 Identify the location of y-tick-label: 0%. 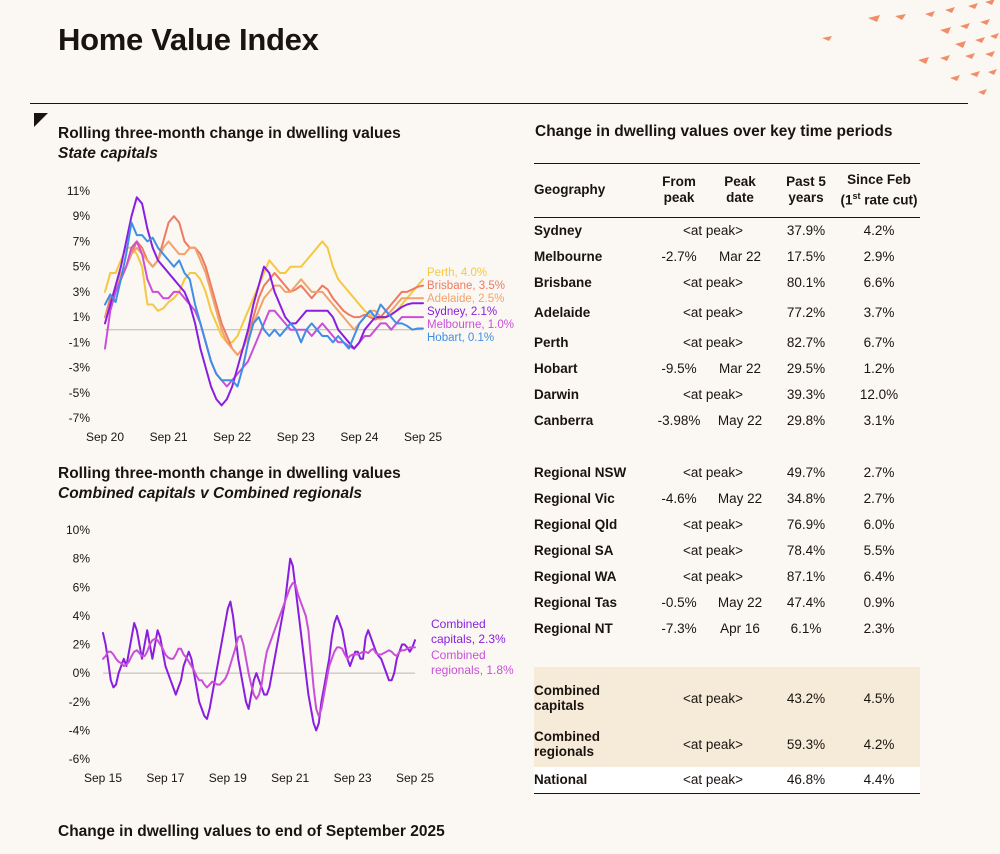
(82, 673).